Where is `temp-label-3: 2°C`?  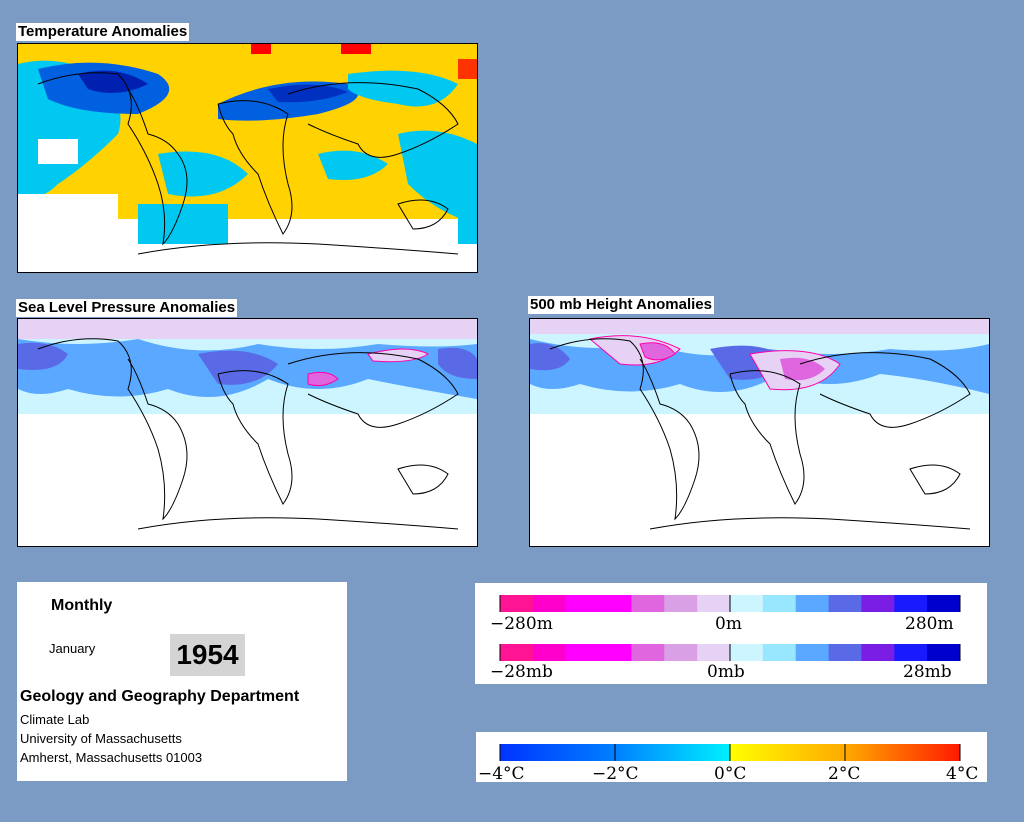
temp-label-3: 2°C is located at coordinates (844, 773).